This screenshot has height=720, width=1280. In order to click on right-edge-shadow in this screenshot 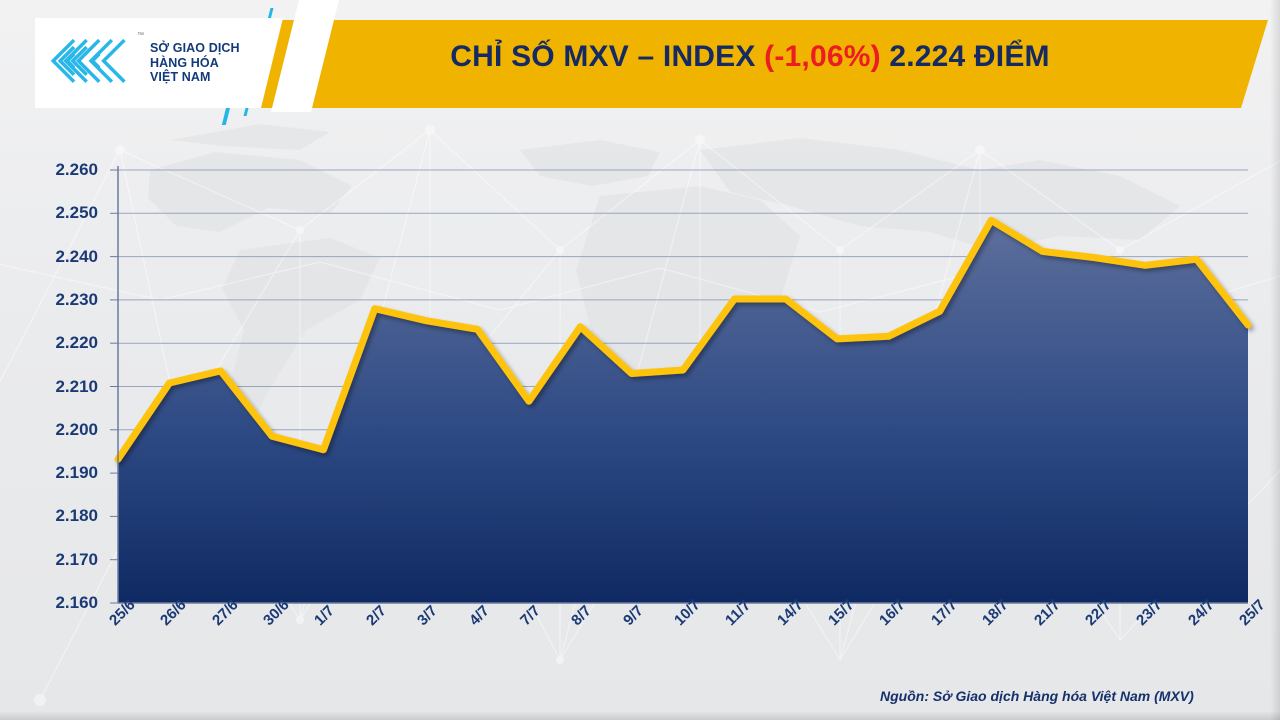, I will do `click(1275, 360)`.